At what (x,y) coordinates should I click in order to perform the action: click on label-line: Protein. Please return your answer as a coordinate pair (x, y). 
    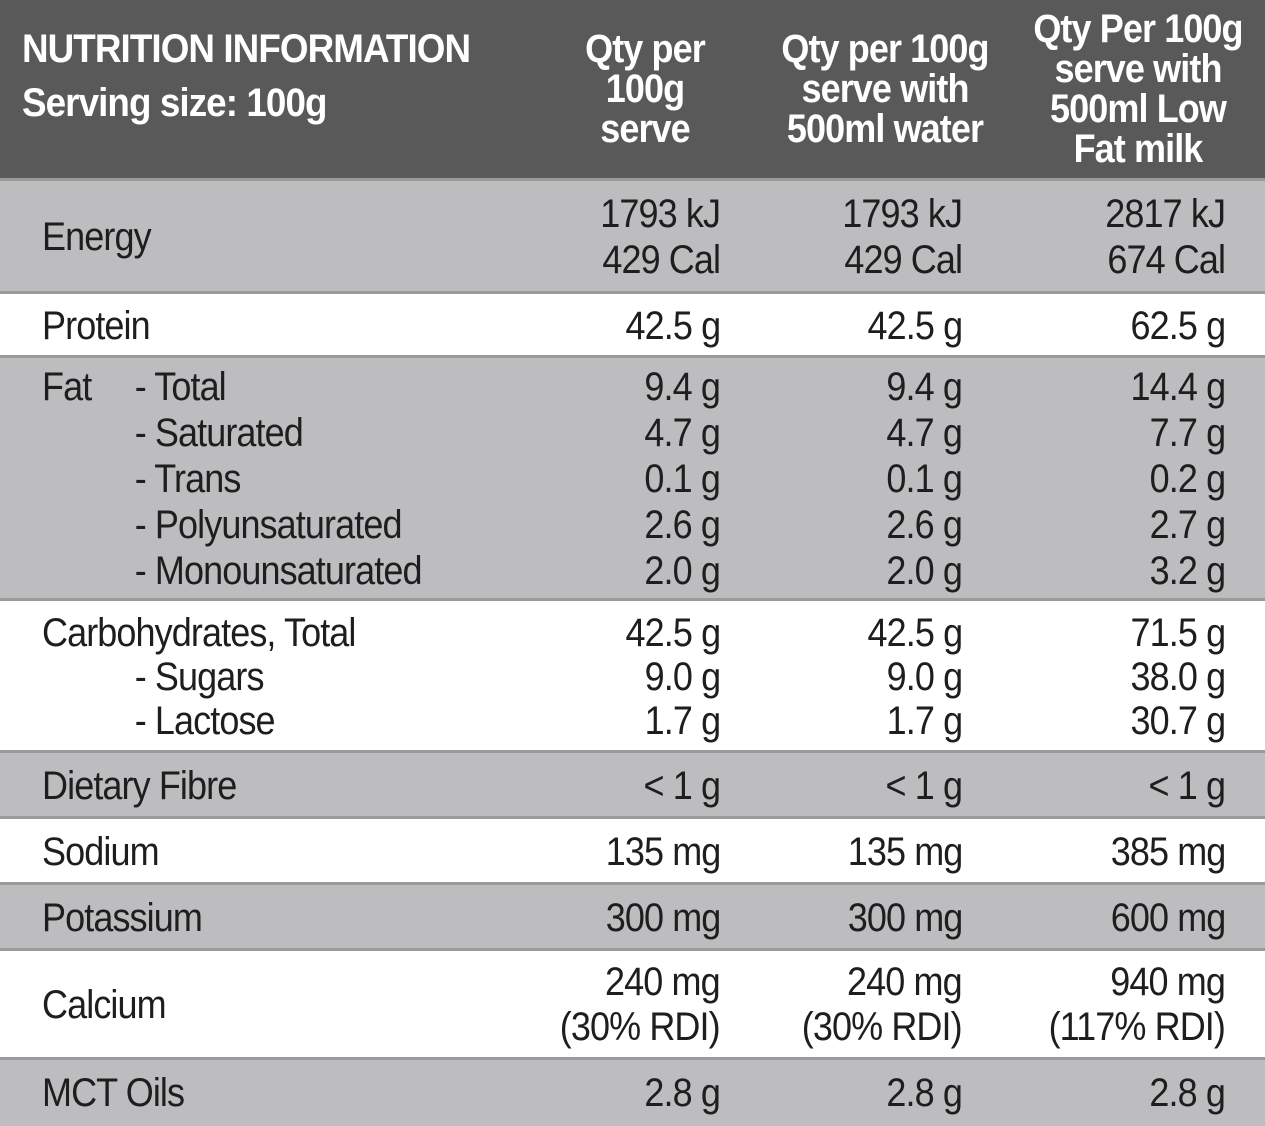
    Looking at the image, I should click on (96, 326).